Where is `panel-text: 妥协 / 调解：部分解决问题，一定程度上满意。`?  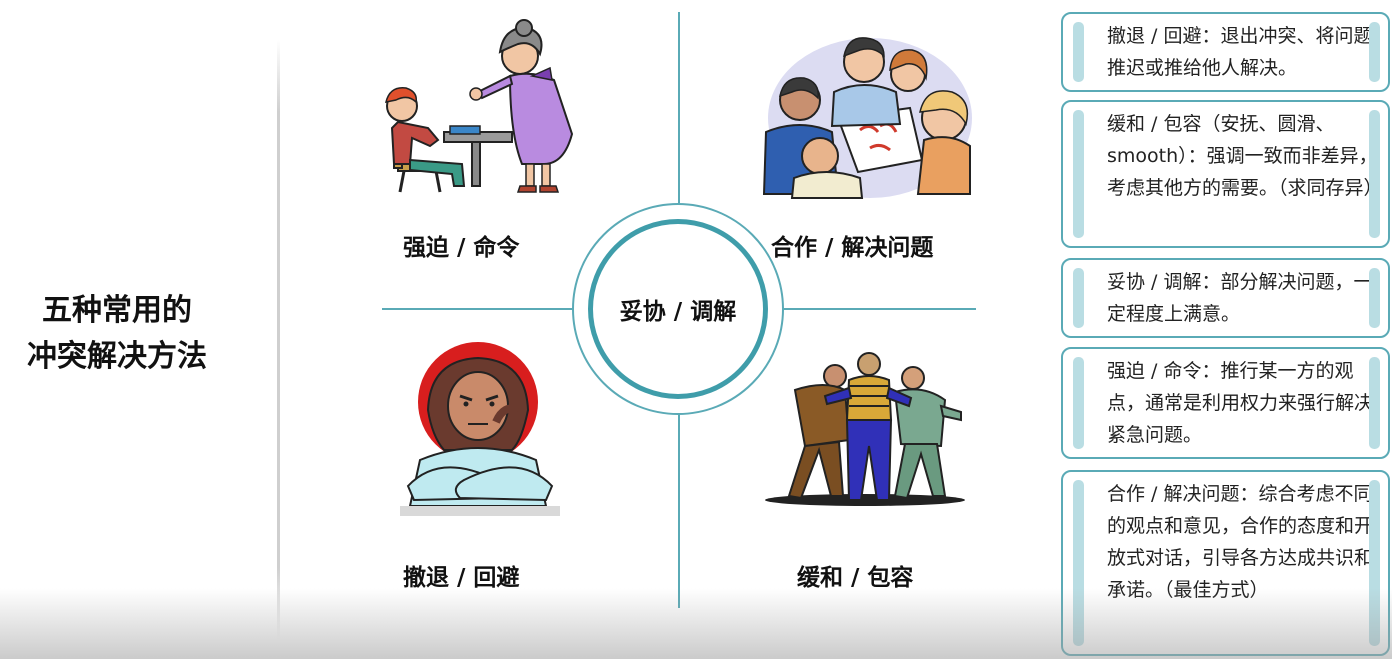
panel-text: 妥协 / 调解：部分解决问题，一定程度上满意。 is located at coordinates (1240, 298).